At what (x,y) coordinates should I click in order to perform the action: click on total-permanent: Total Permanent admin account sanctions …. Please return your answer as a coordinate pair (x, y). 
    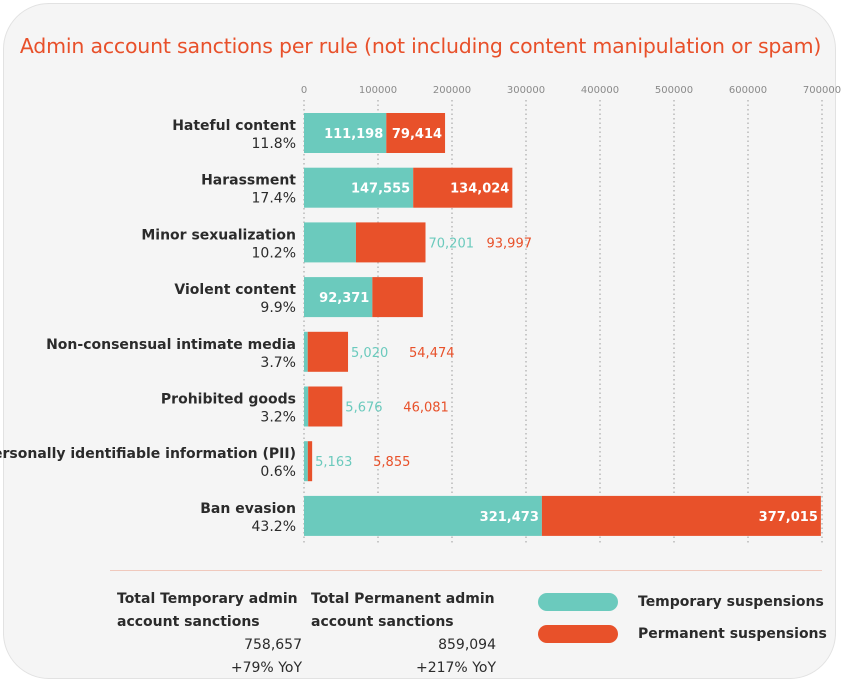
    Looking at the image, I should click on (403, 634).